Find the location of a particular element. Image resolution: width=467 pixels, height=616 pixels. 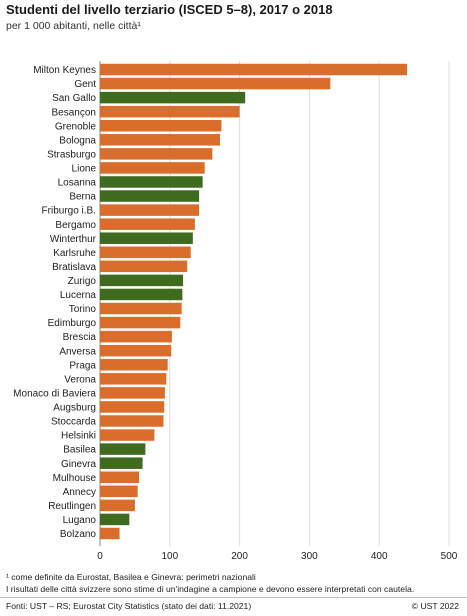

category-label: Bologna is located at coordinates (77, 140).